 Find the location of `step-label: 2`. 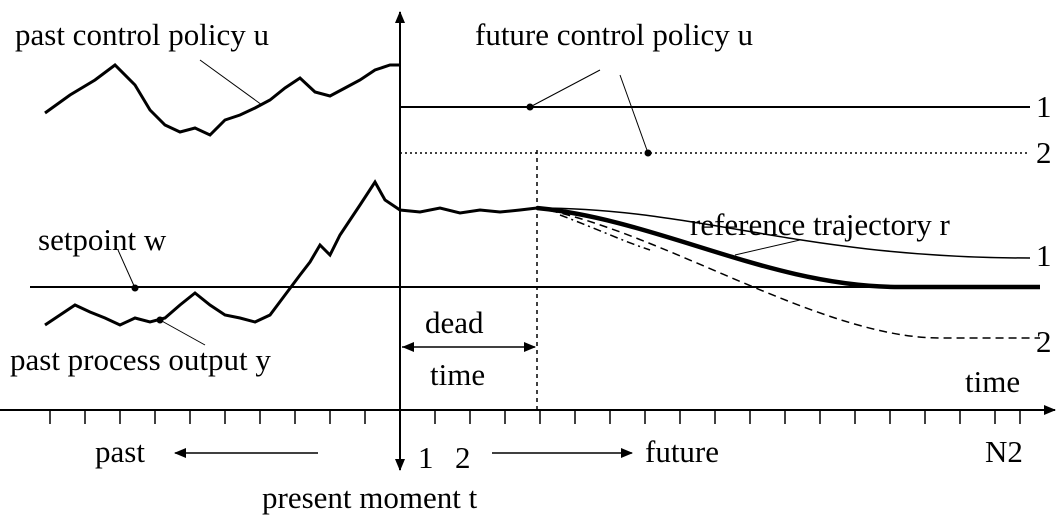

step-label: 2 is located at coordinates (463, 457).